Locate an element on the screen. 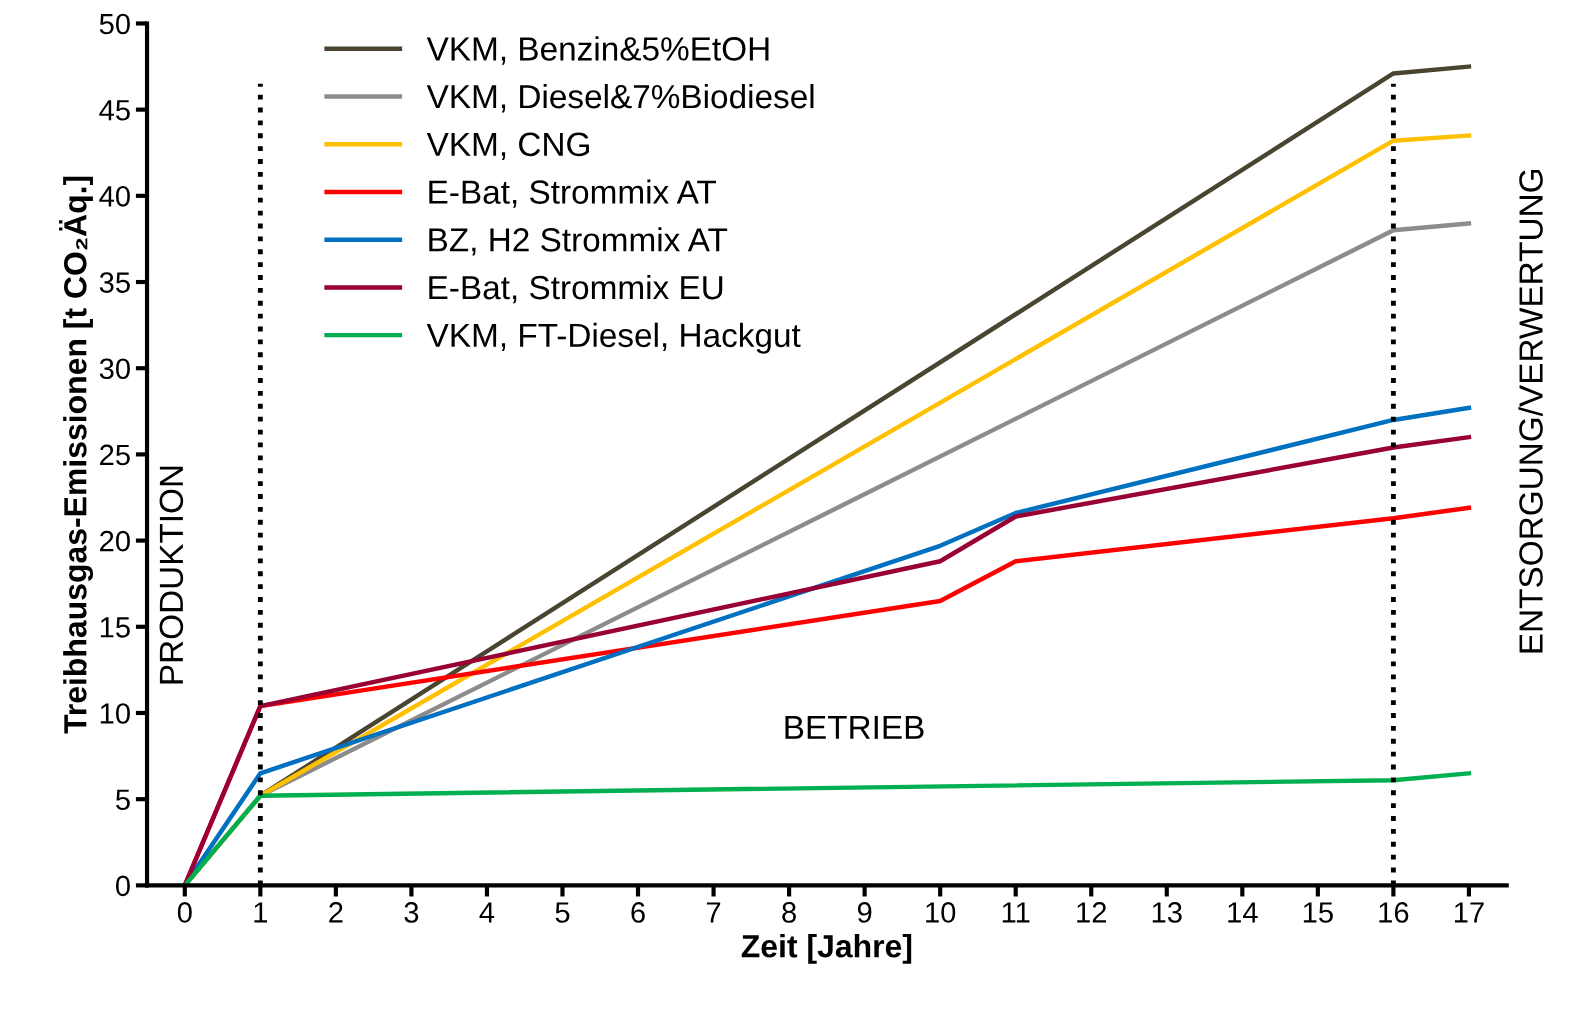  x-tick-label: 5 is located at coordinates (562, 912).